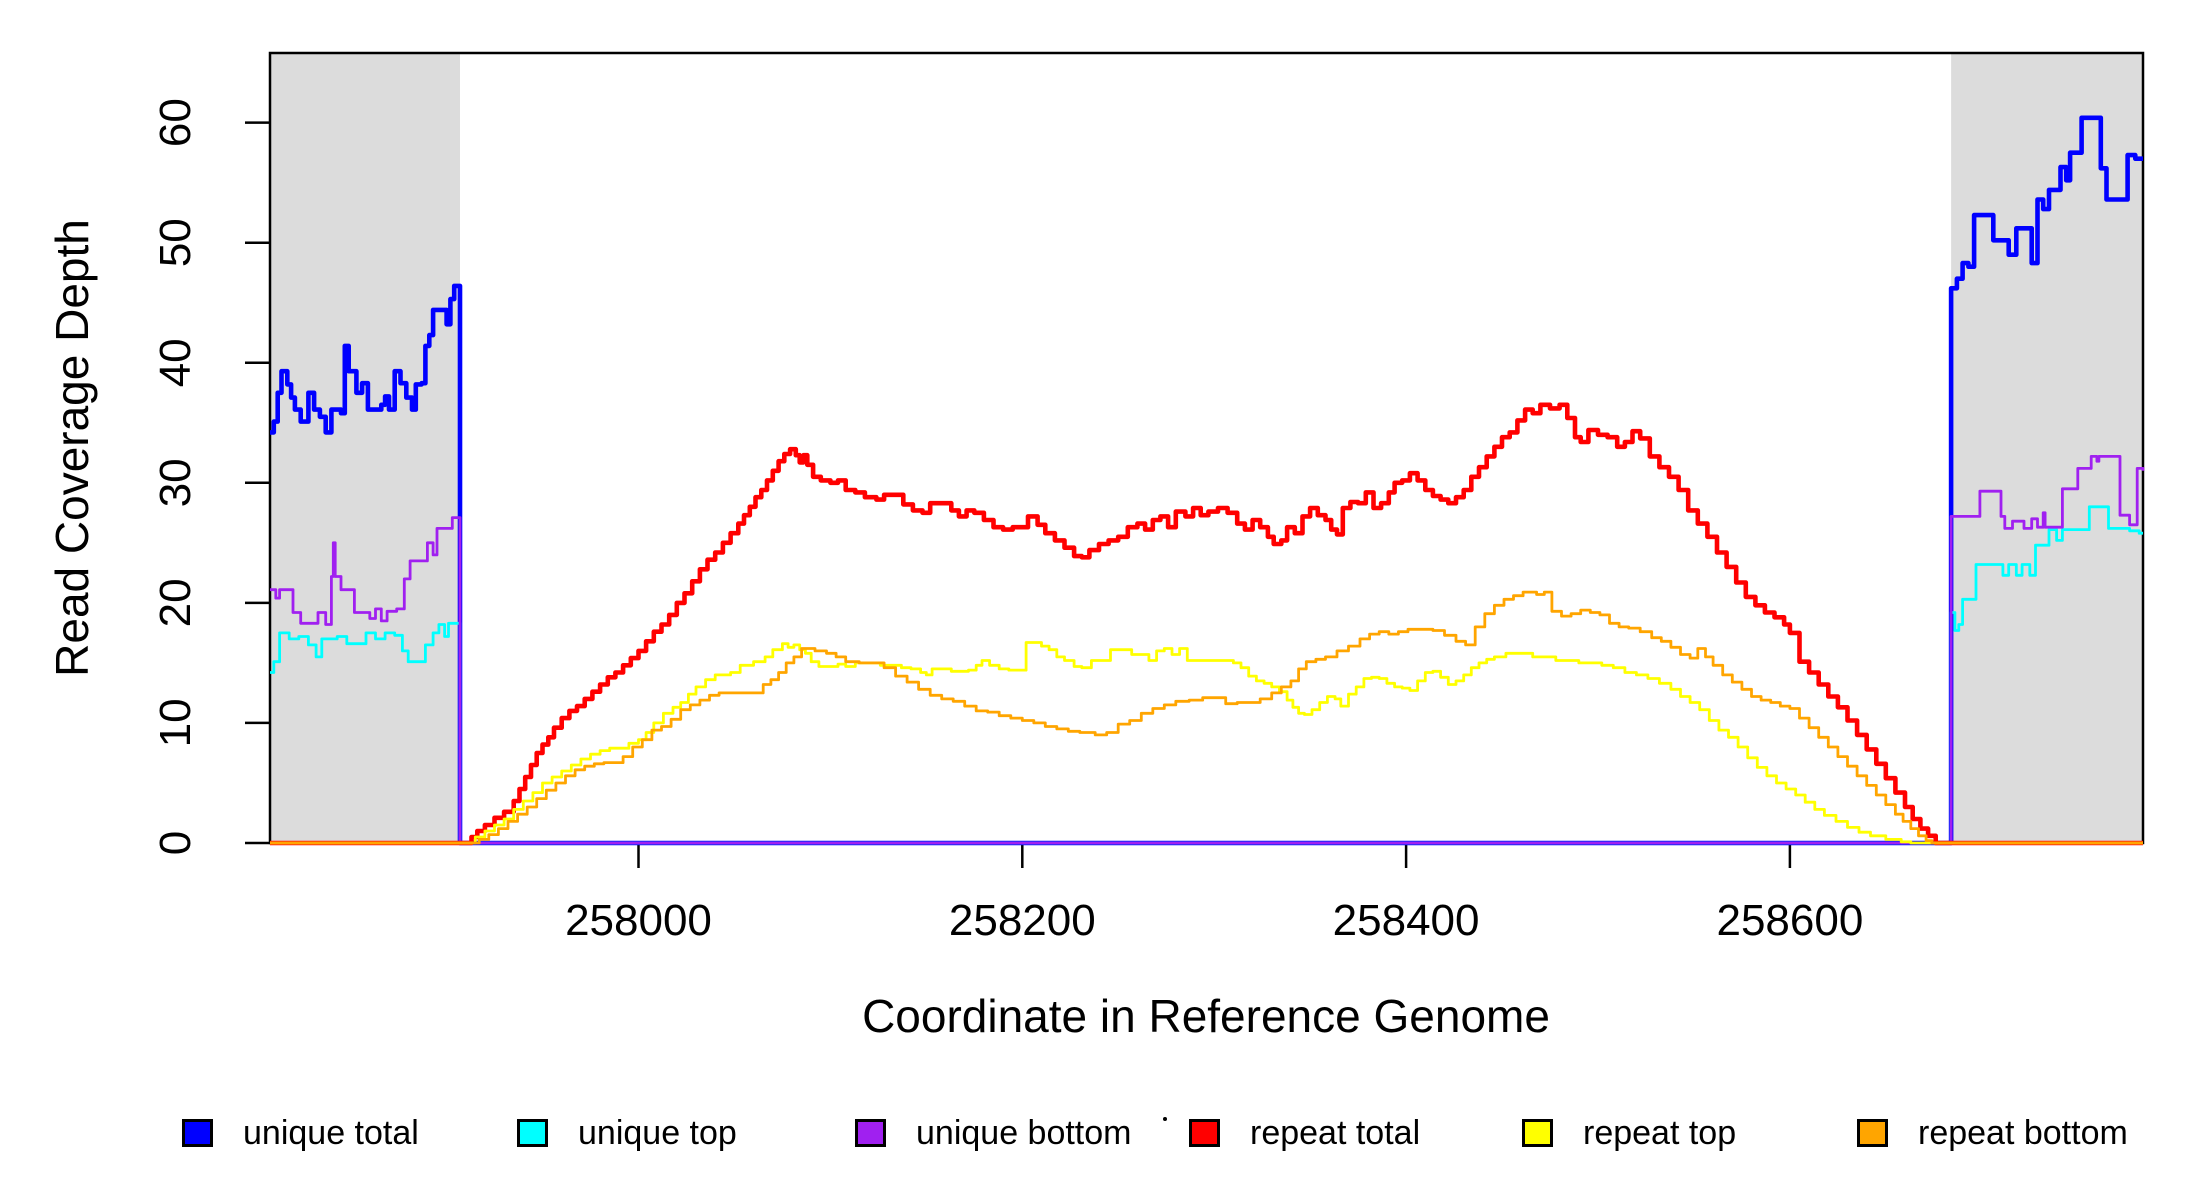 This screenshot has width=2200, height=1200. Describe the element at coordinates (638, 920) in the screenshot. I see `x-tick-label: 258000` at that location.